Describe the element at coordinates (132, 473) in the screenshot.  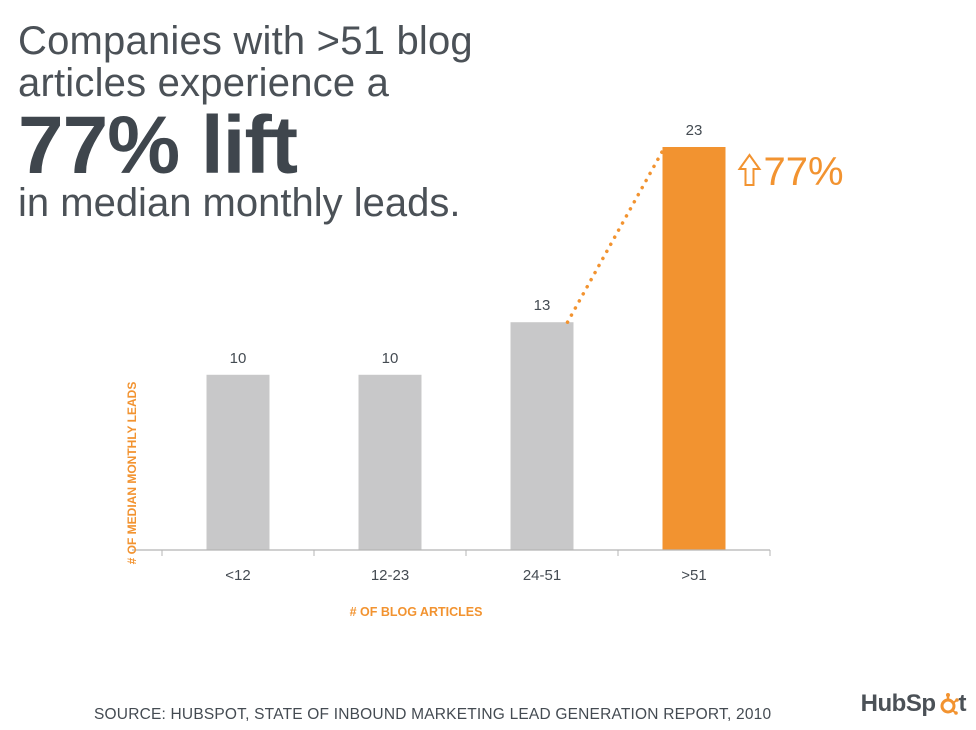
I see `y-axis-label: # OF MEDIAN MONTHLY LEADS` at that location.